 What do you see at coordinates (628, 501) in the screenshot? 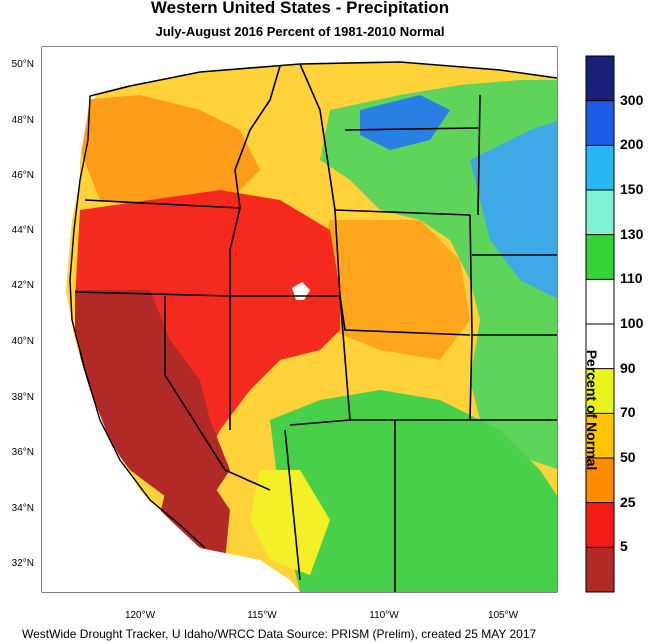
I see `colorbar-label: 25` at bounding box center [628, 501].